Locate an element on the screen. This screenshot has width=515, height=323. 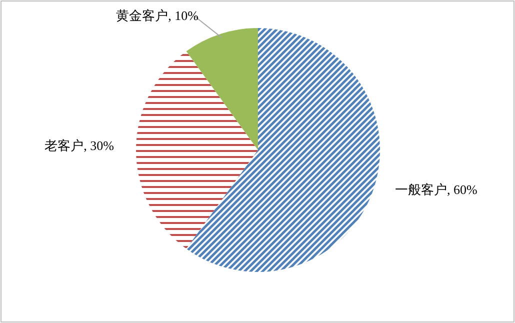
slice-label: 一般客户, 60% is located at coordinates (436, 189).